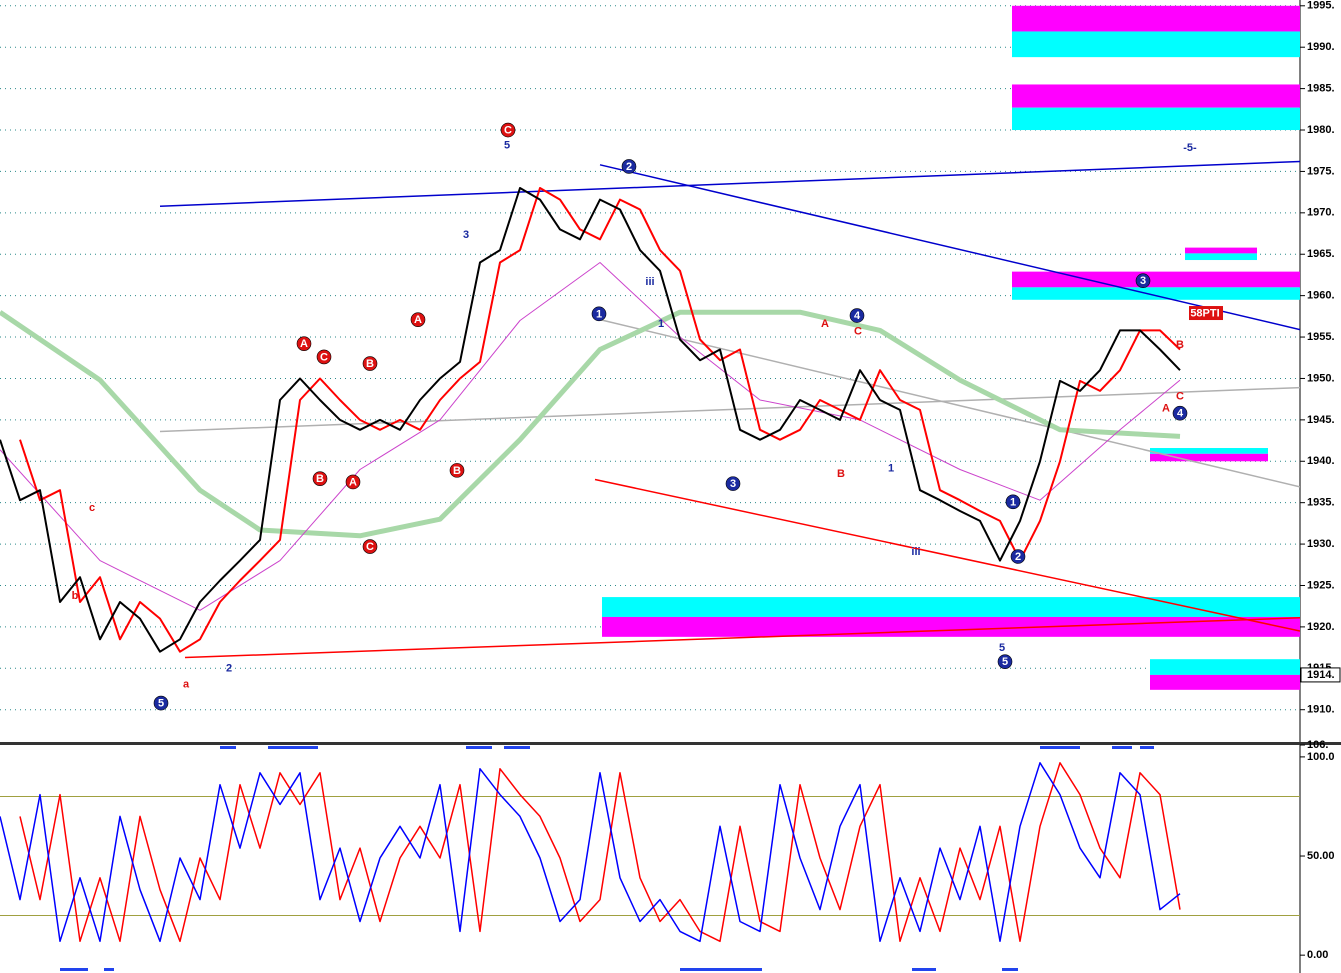  What do you see at coordinates (1321, 378) in the screenshot?
I see `y-tick-label: 1950.` at bounding box center [1321, 378].